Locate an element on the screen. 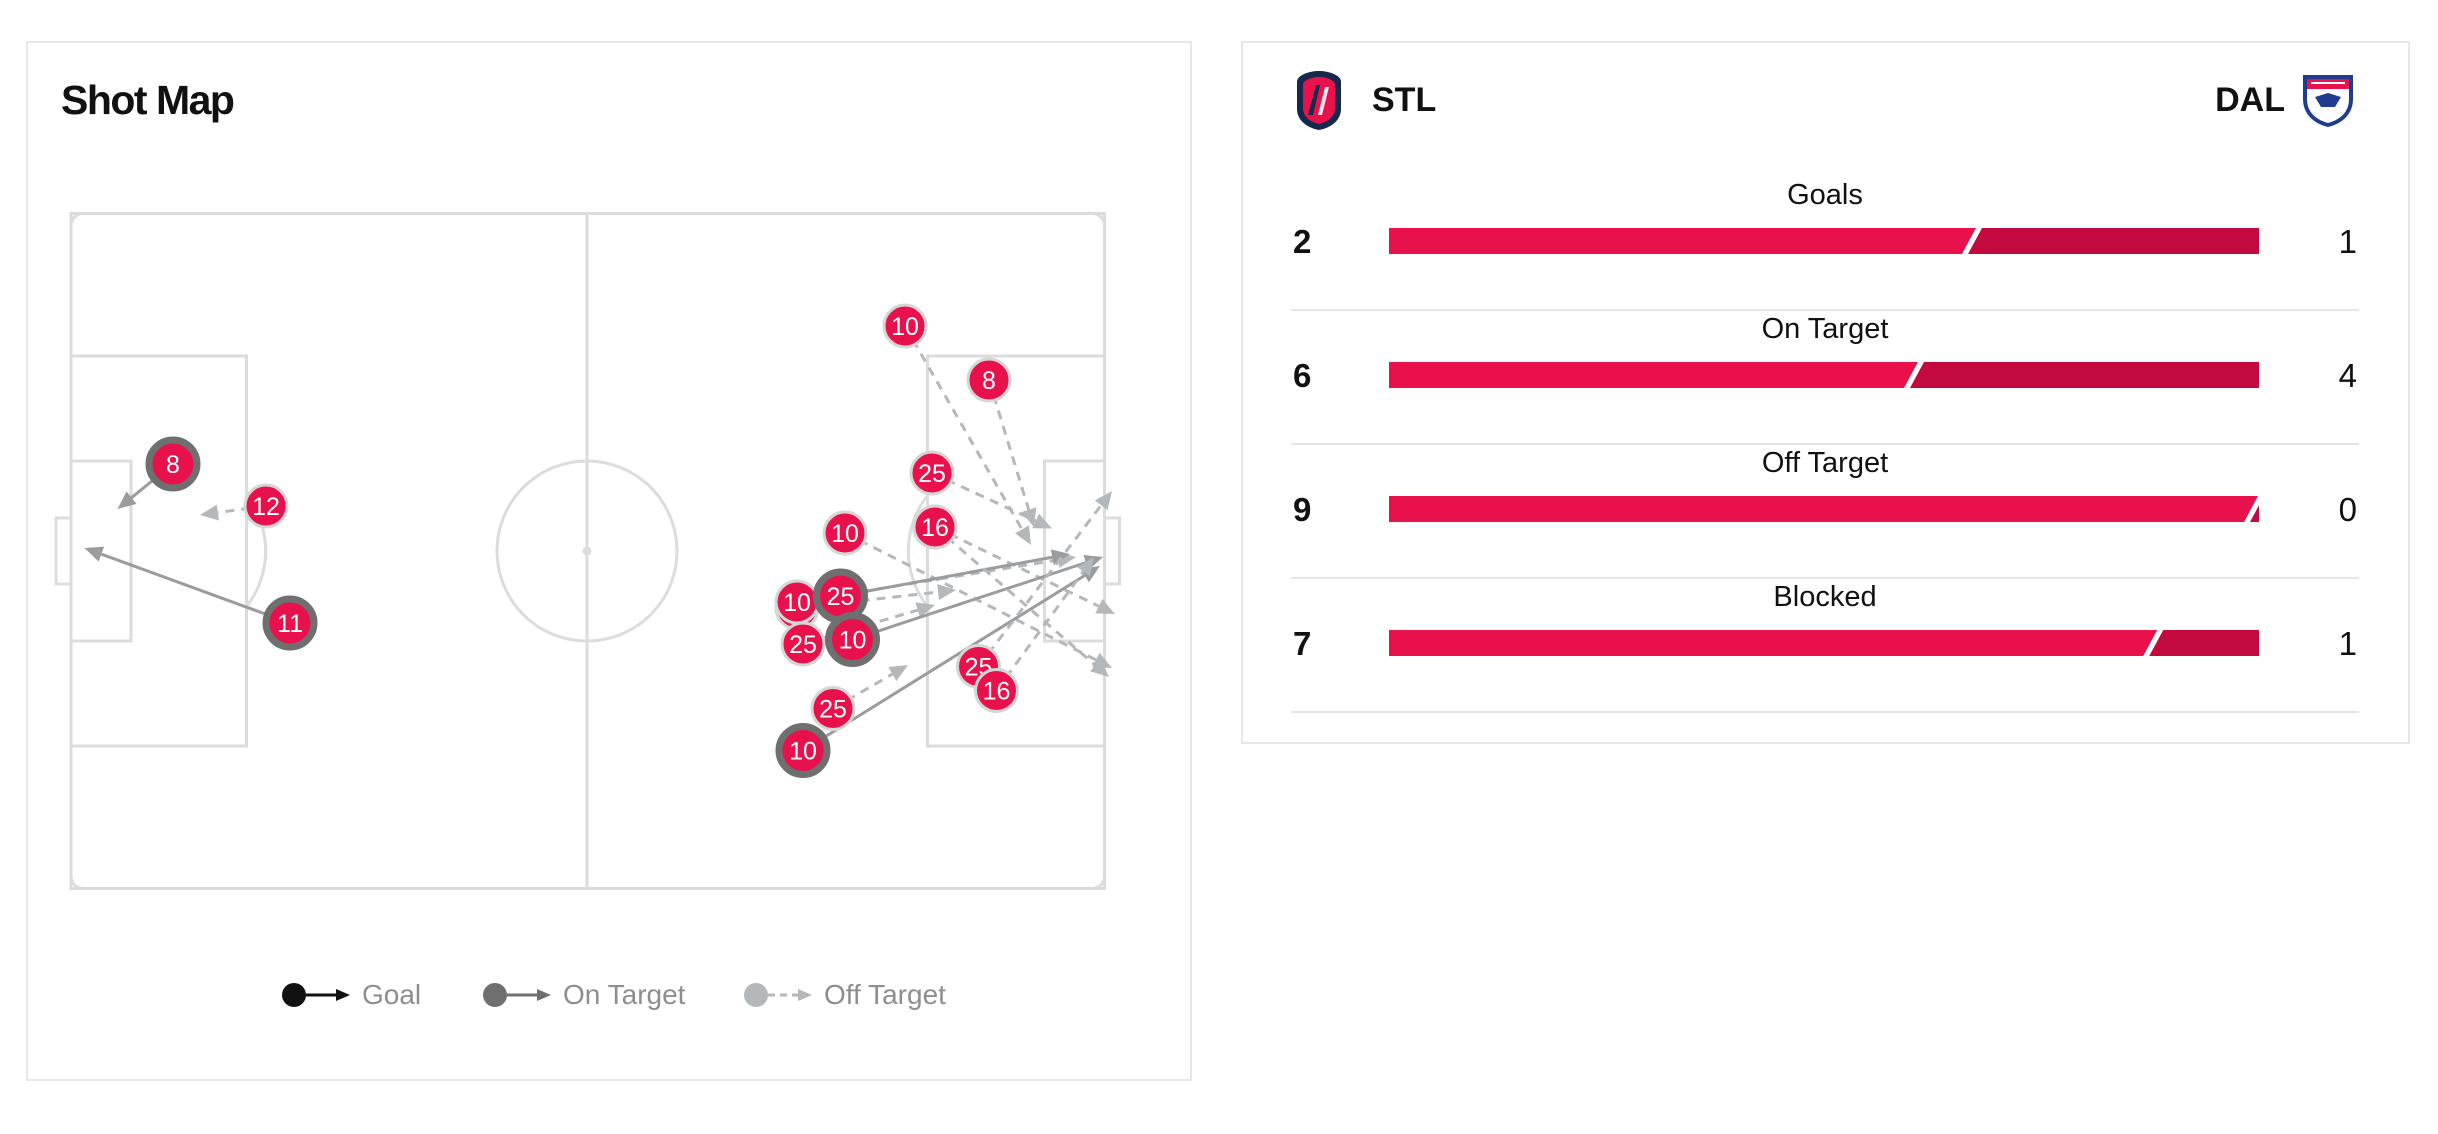 This screenshot has width=2438, height=1134. stat-home-value: 9 is located at coordinates (1302, 509).